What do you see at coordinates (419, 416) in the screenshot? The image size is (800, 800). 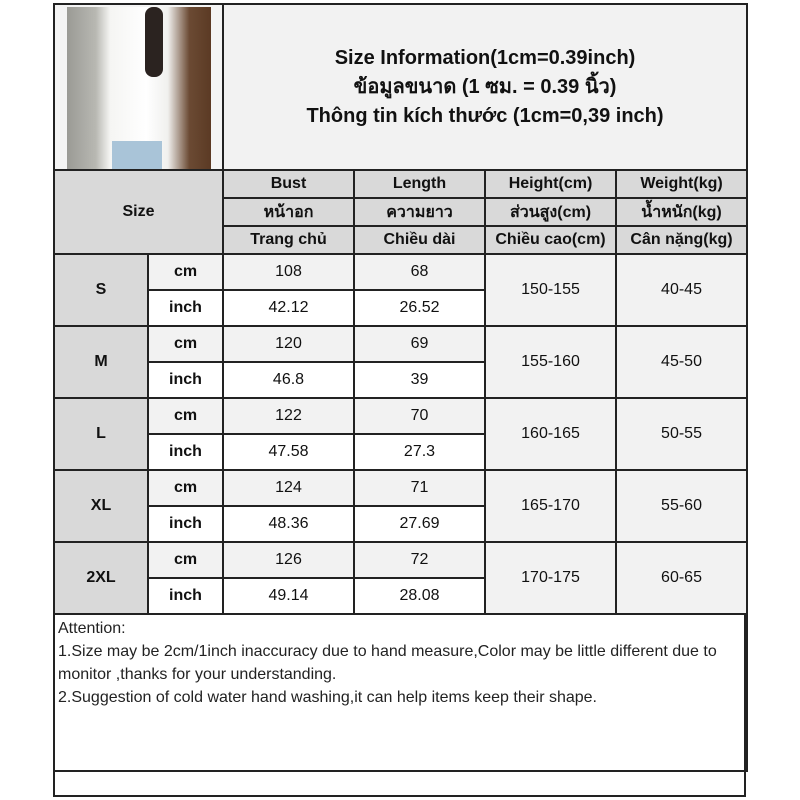 I see `length-cm-value: 70` at bounding box center [419, 416].